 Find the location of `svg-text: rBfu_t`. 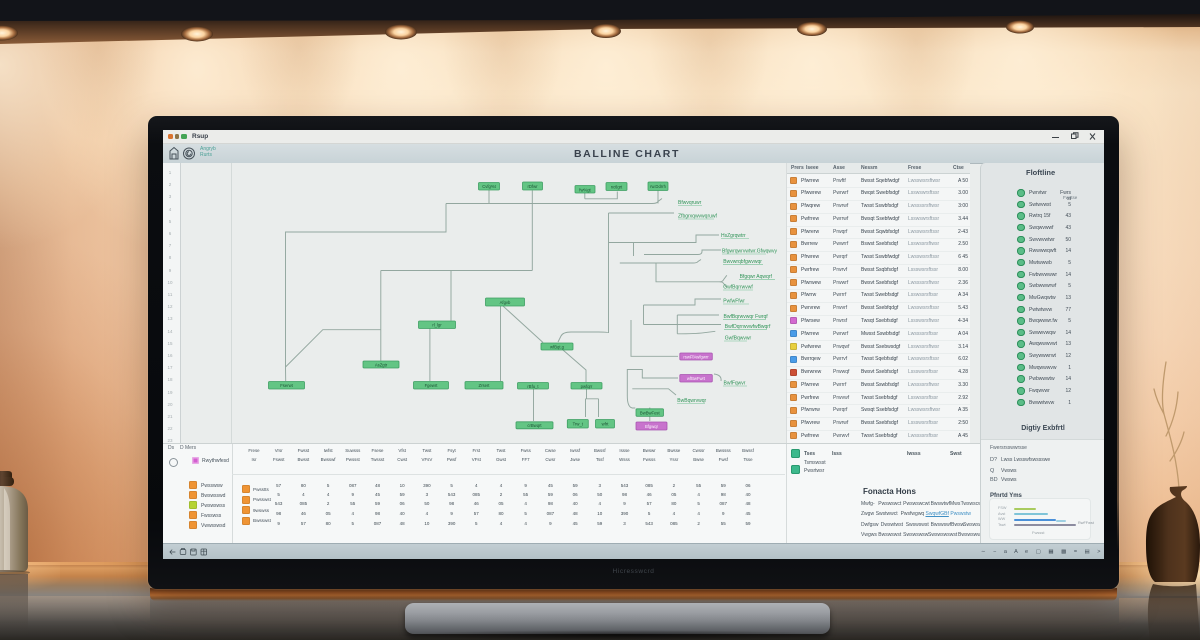

svg-text: rBfu_t is located at coordinates (533, 386).